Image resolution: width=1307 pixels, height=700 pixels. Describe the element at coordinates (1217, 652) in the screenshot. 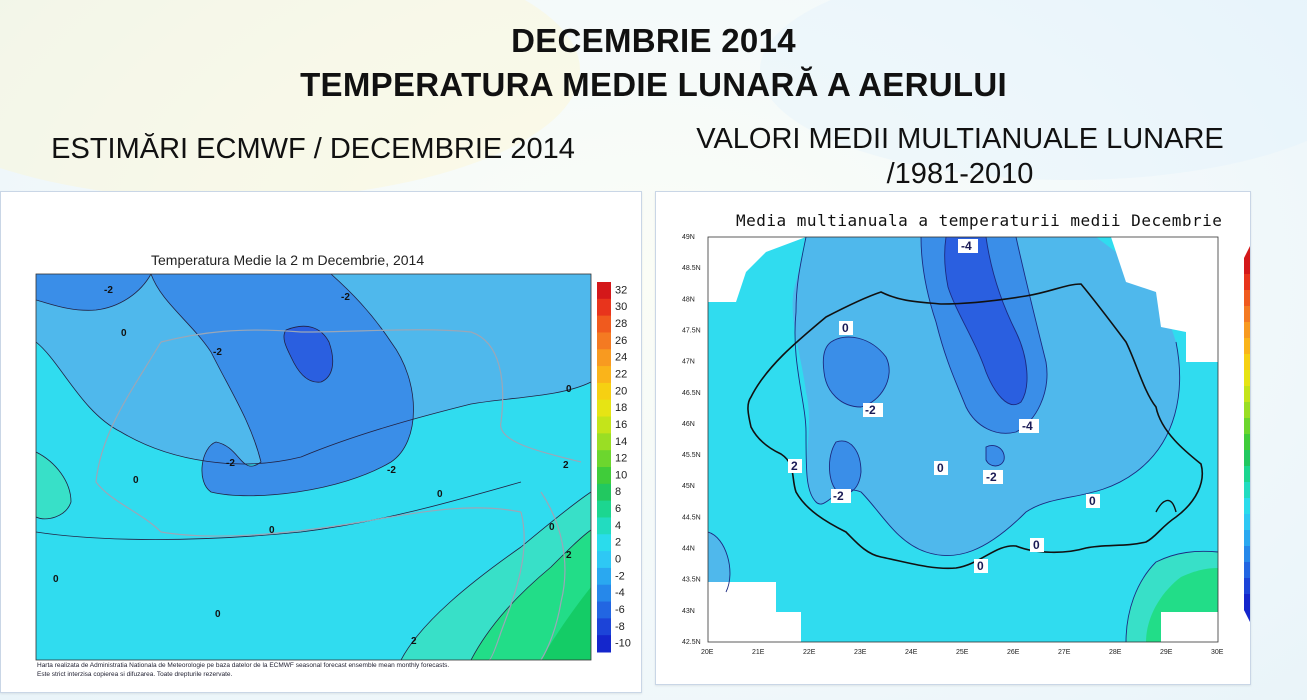

I see `longitude-tick-label: 30E` at that location.